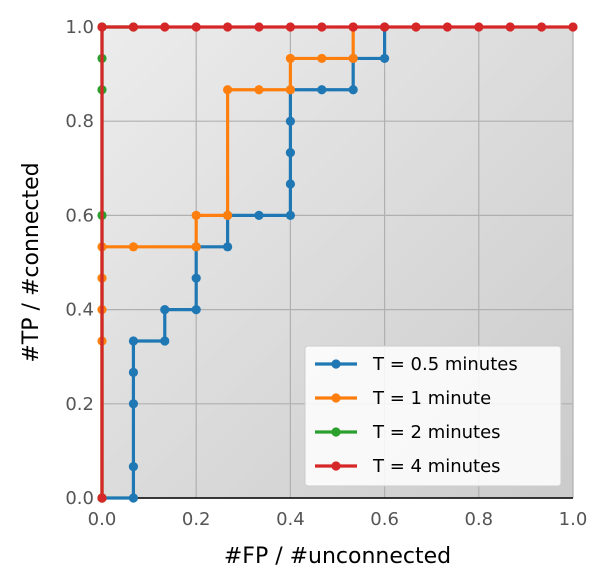  What do you see at coordinates (79, 263) in the screenshot?
I see `y-tick-labels: 0.0 0.2 0.4 0.6 0.8 1.0` at bounding box center [79, 263].